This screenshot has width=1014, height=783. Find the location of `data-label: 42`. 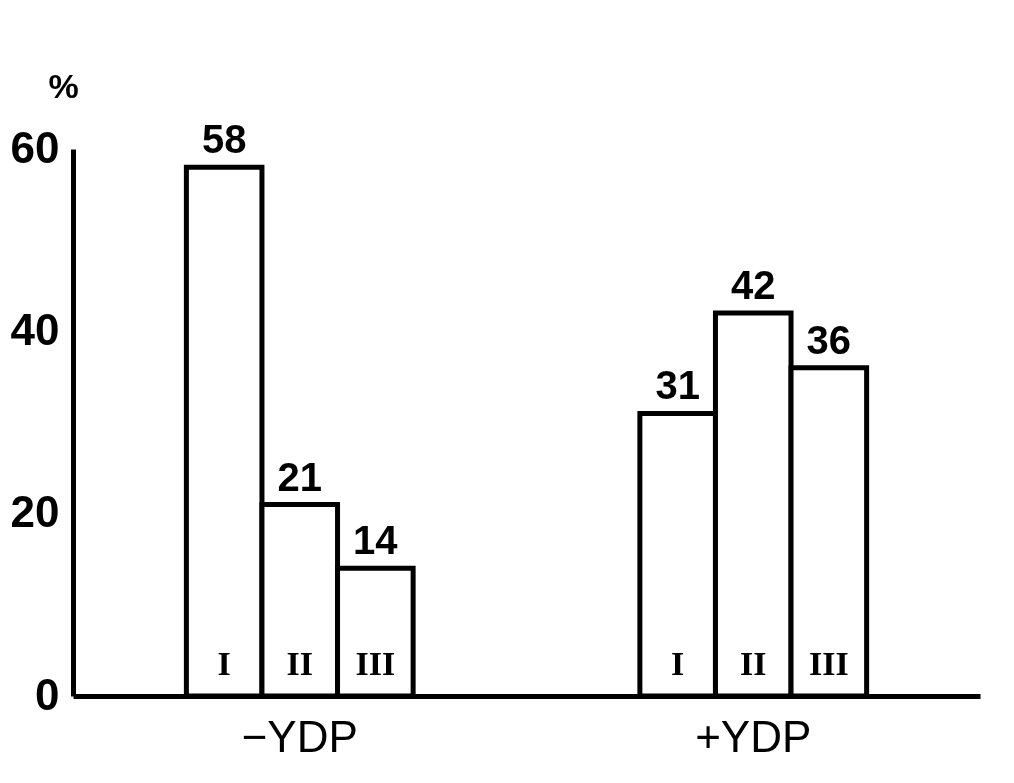

data-label: 42 is located at coordinates (753, 285).